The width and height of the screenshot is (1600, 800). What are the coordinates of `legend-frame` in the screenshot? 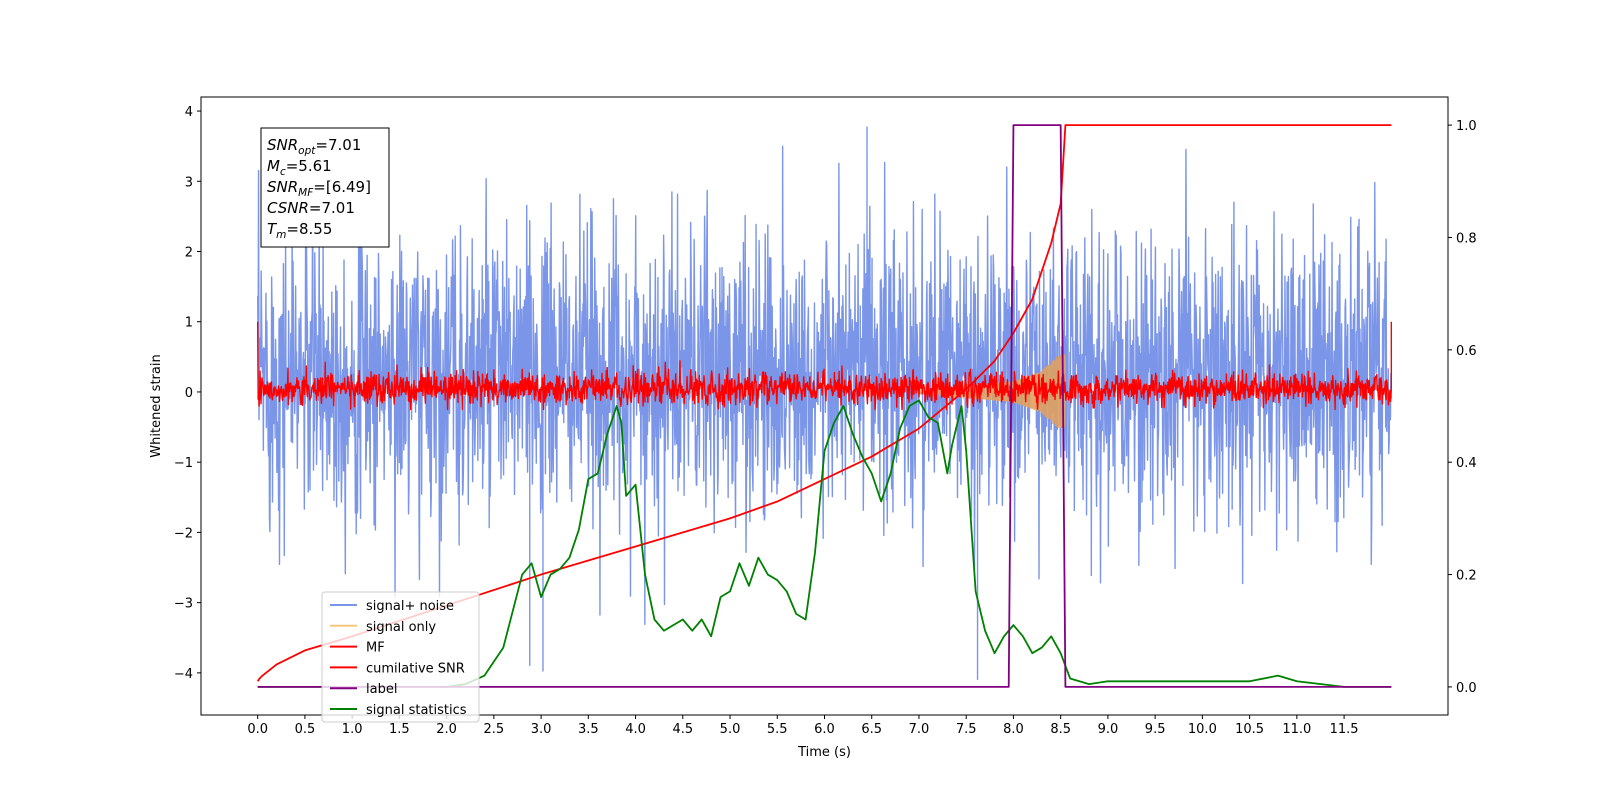 It's located at (400, 657).